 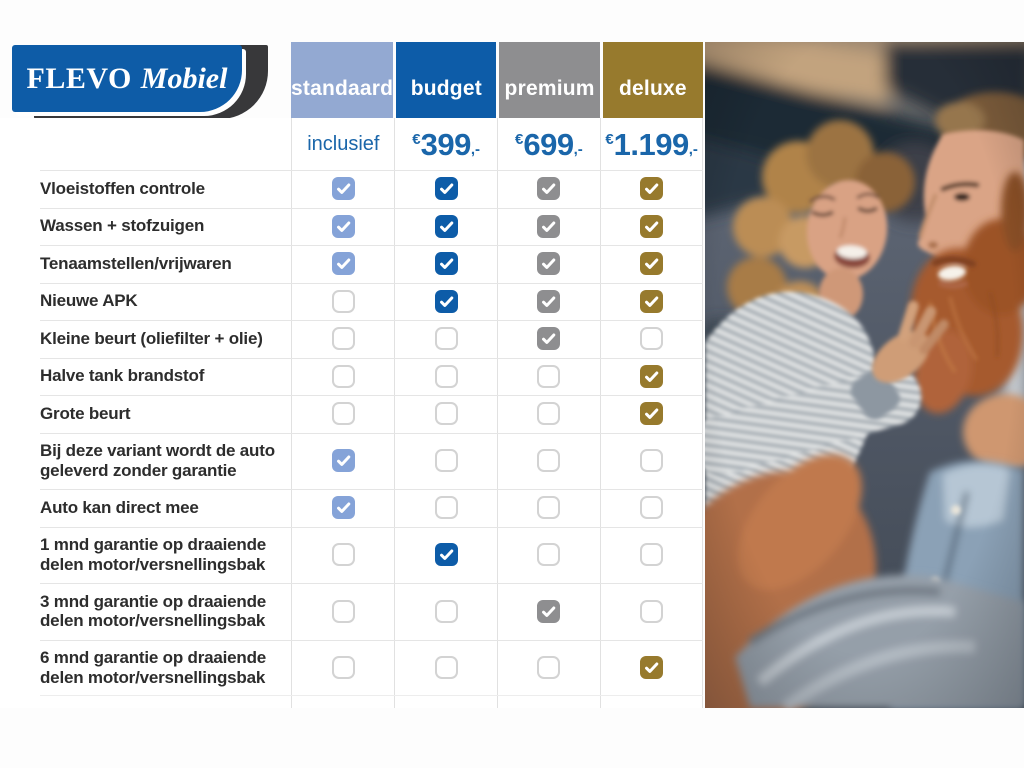 I want to click on column-header-label: standaard, so click(x=342, y=88).